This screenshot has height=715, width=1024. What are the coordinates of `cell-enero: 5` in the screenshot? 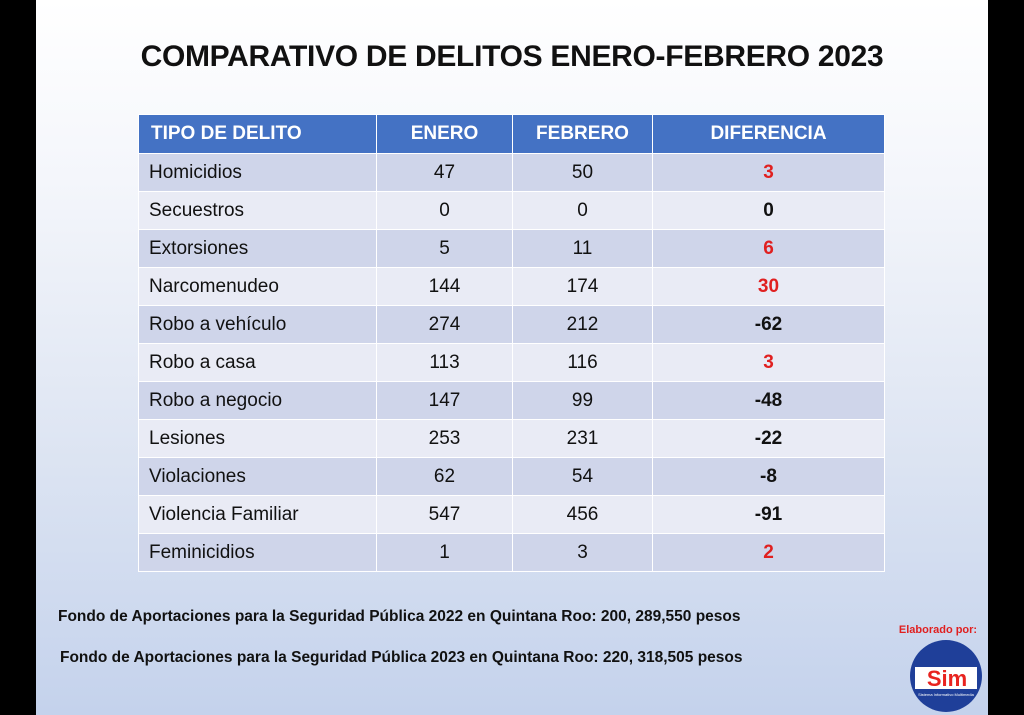 It's located at (444, 248).